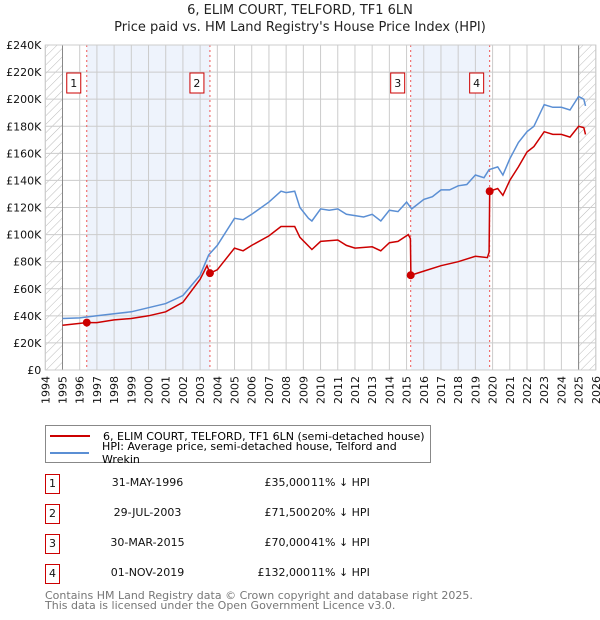 The height and width of the screenshot is (620, 600). What do you see at coordinates (52, 514) in the screenshot?
I see `sale-number: 2` at bounding box center [52, 514].